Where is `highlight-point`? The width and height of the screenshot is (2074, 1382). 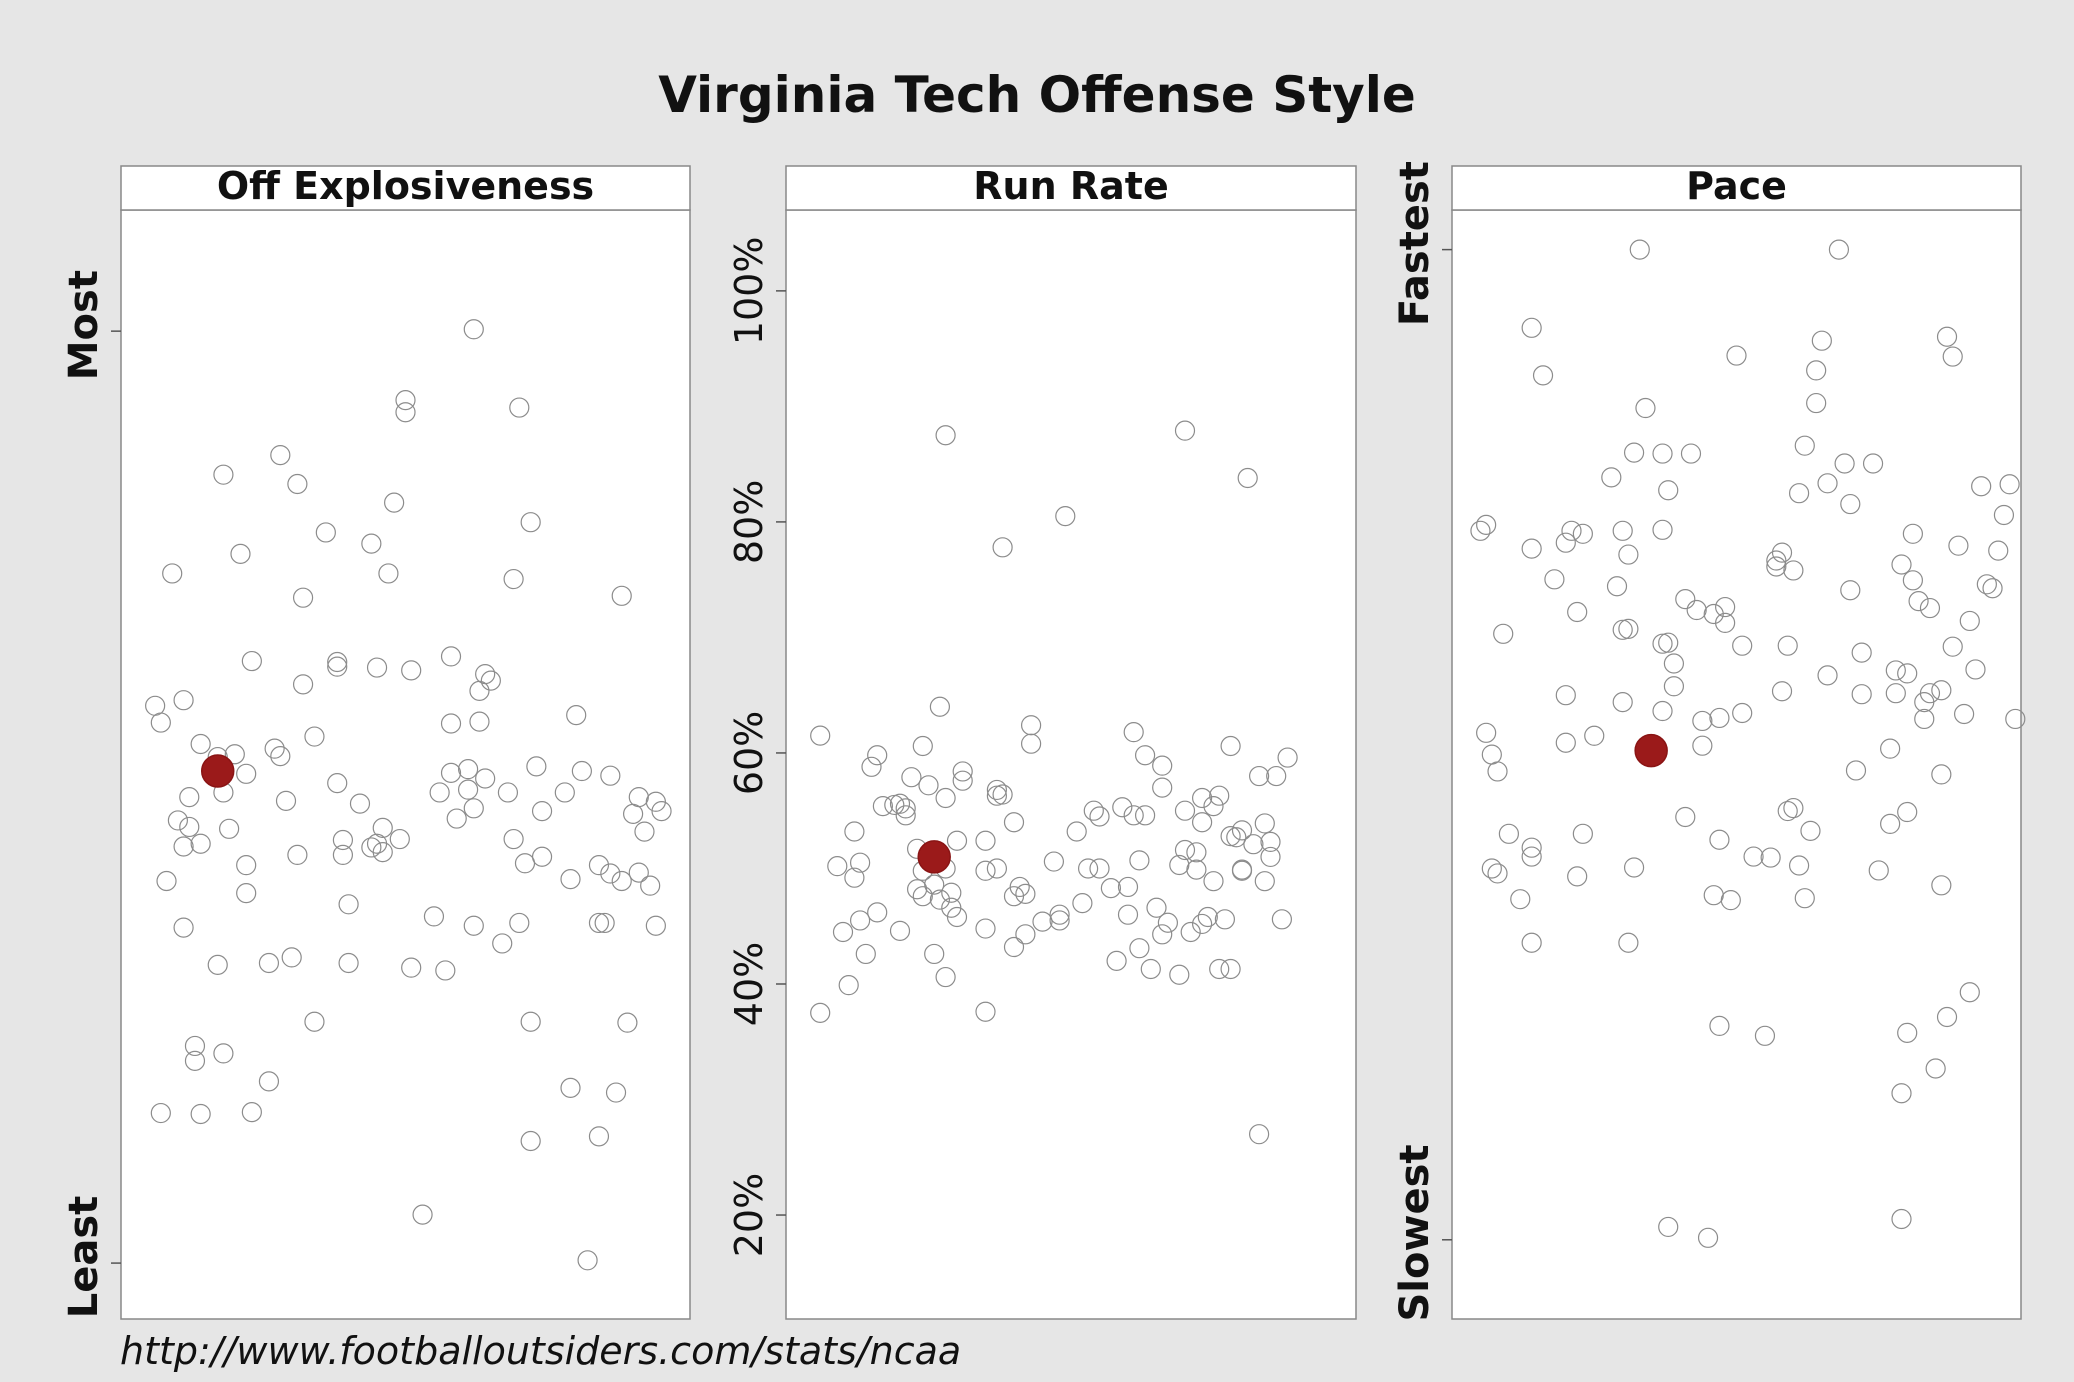
highlight-point is located at coordinates (1651, 750).